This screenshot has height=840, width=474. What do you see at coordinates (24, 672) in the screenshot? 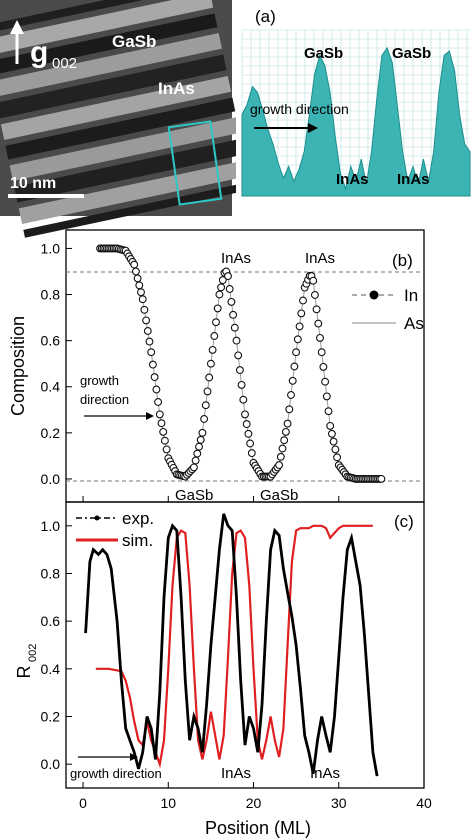
I see `panel-c-ylabel-main: R` at bounding box center [24, 672].